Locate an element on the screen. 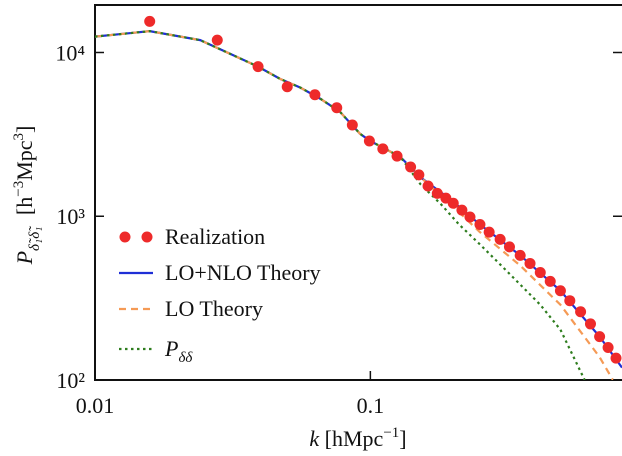  x-tick-label: 0.1 is located at coordinates (371, 405).